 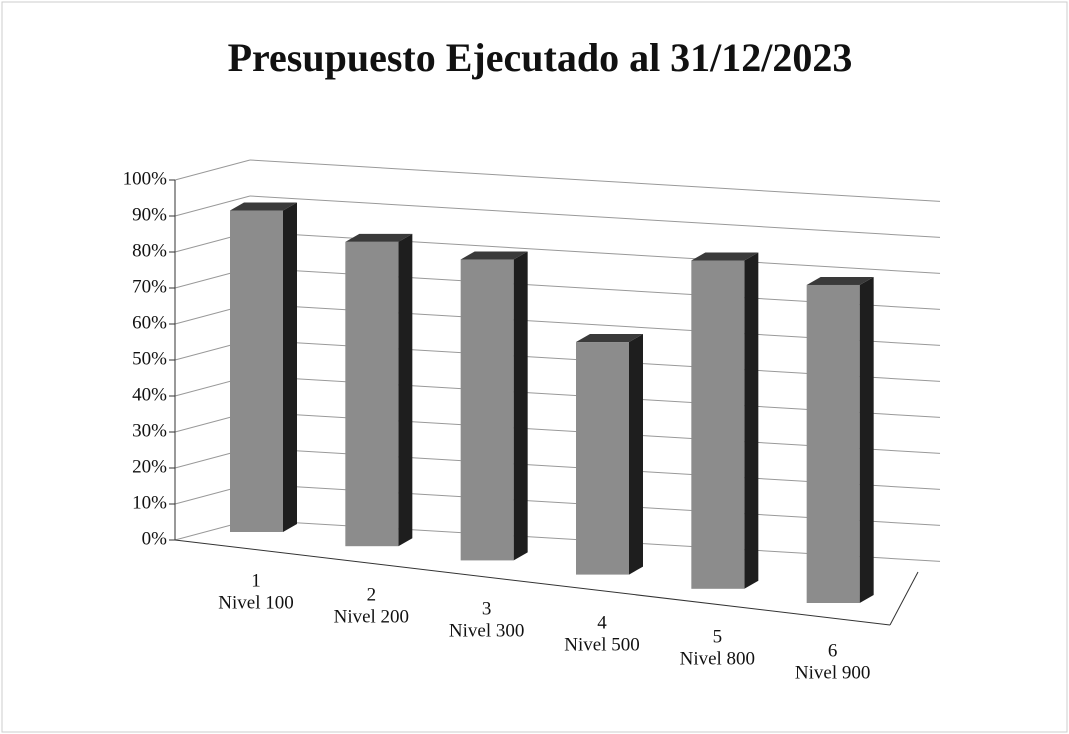 What do you see at coordinates (371, 616) in the screenshot?
I see `x-tick-label: Nivel 200` at bounding box center [371, 616].